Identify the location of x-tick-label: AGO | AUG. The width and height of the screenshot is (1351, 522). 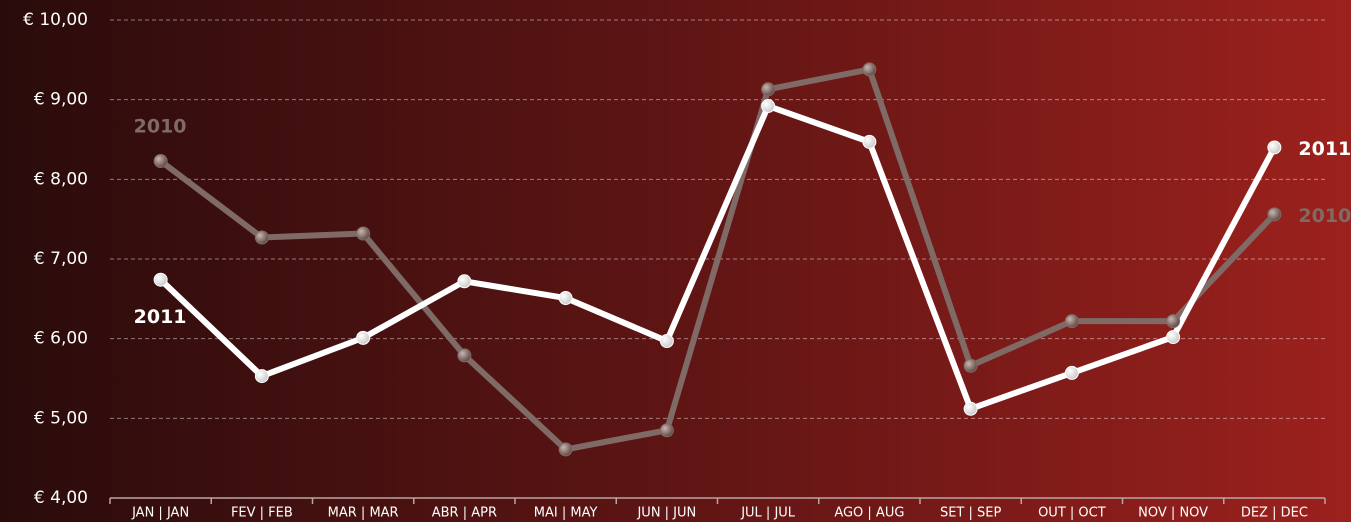
(869, 513).